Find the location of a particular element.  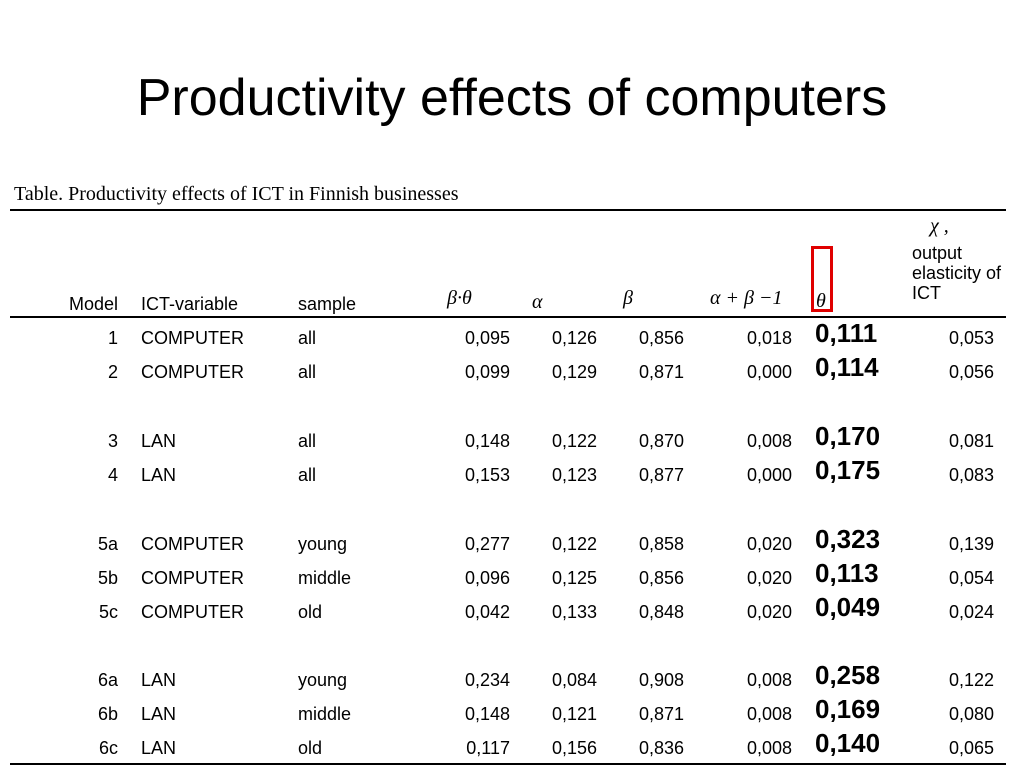

cell-model: 6c is located at coordinates (108, 748).